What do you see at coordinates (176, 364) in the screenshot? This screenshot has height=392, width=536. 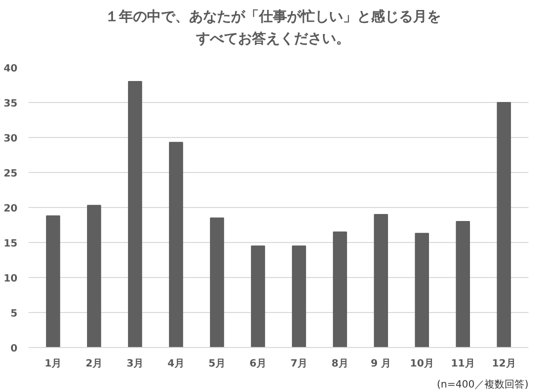 I see `x-tick-label: 4月` at bounding box center [176, 364].